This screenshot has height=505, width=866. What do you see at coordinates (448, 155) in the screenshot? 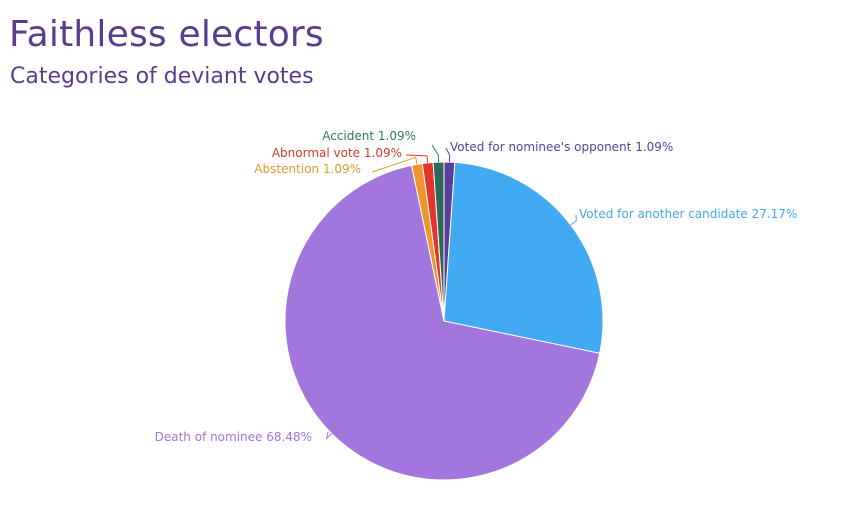
I see `leader-line-voted-for-nominee-s-opponent` at bounding box center [448, 155].